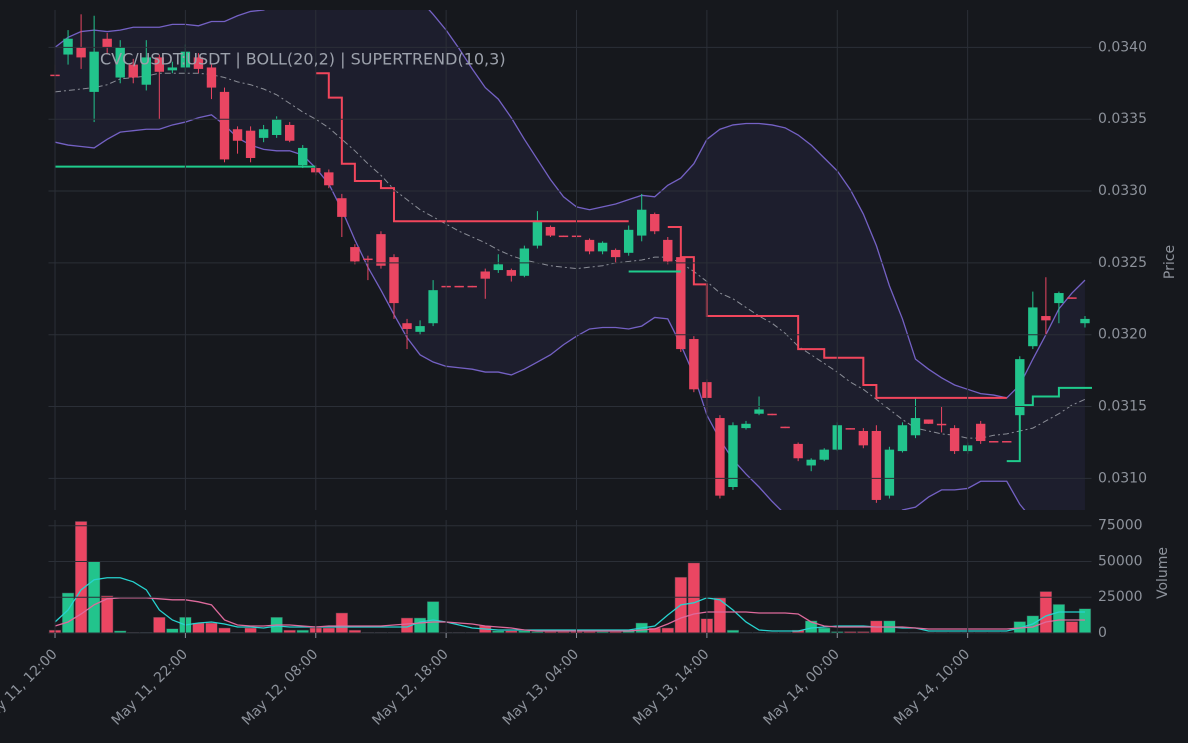 The height and width of the screenshot is (743, 1188). I want to click on y-tick-label: 0.0315, so click(1122, 407).